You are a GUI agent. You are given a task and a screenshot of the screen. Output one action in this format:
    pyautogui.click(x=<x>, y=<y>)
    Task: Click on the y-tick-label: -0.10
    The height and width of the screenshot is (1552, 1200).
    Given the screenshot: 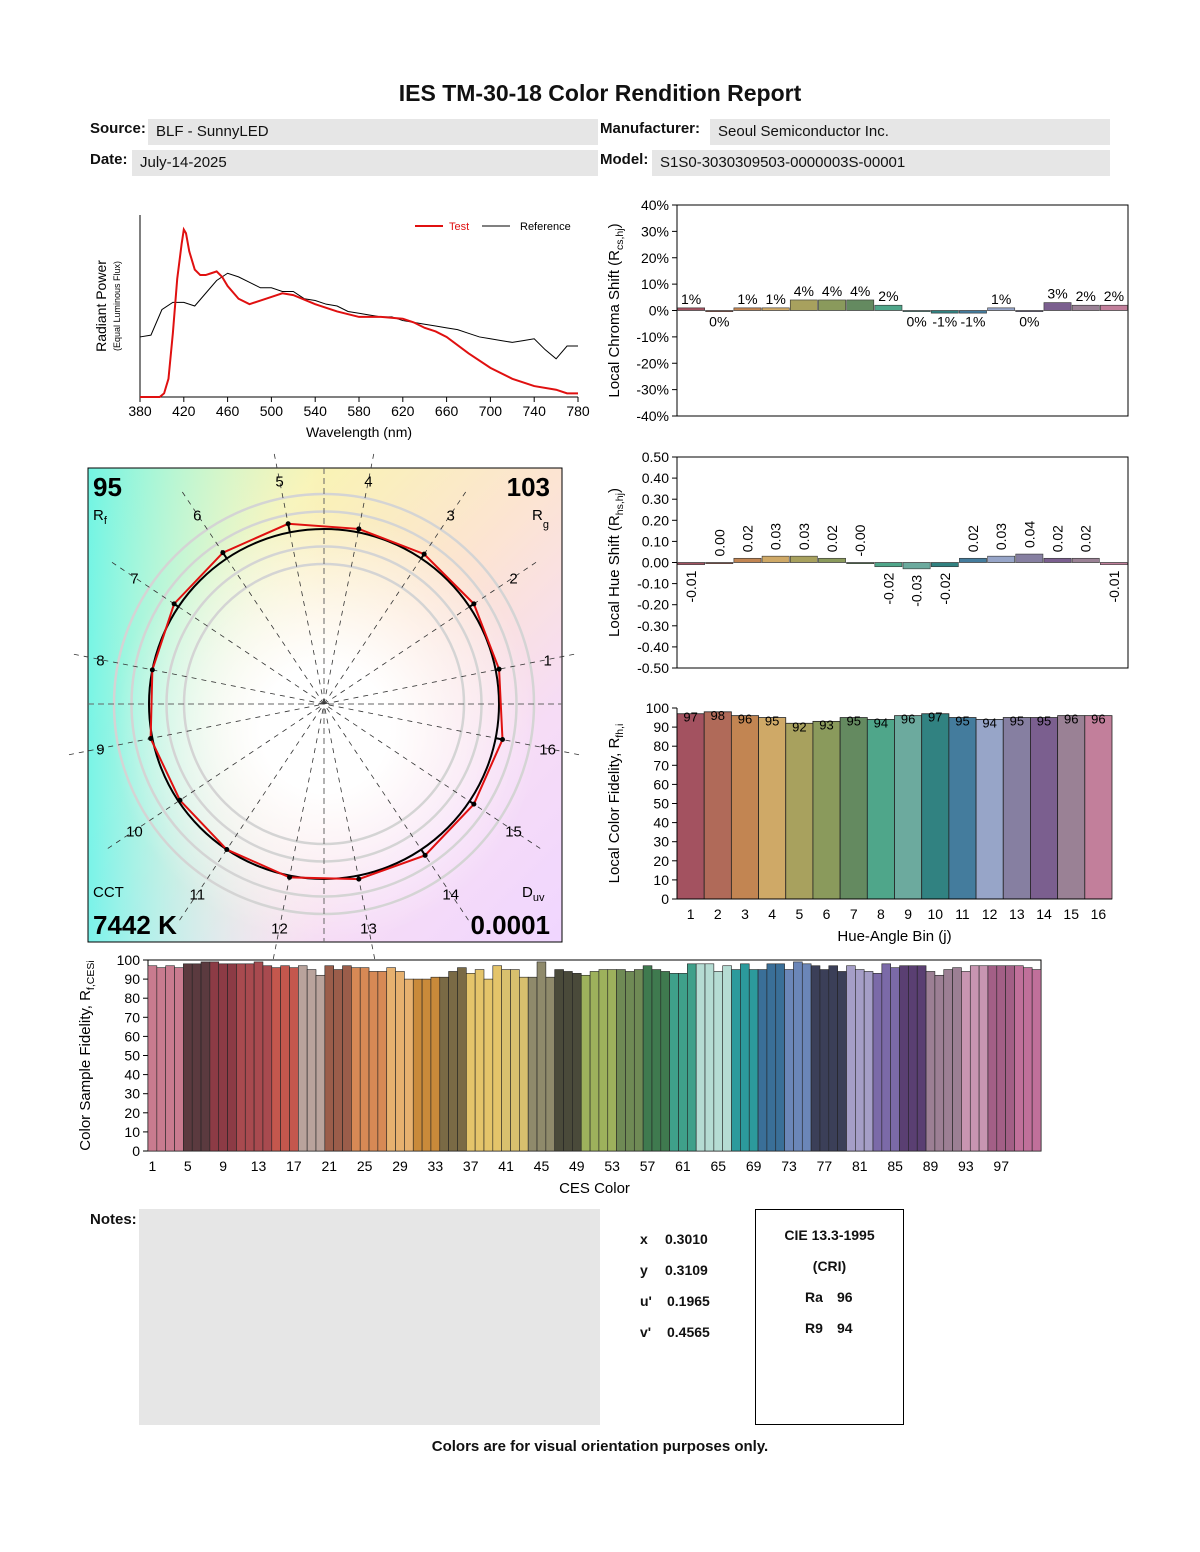 What is the action you would take?
    pyautogui.click(x=653, y=584)
    